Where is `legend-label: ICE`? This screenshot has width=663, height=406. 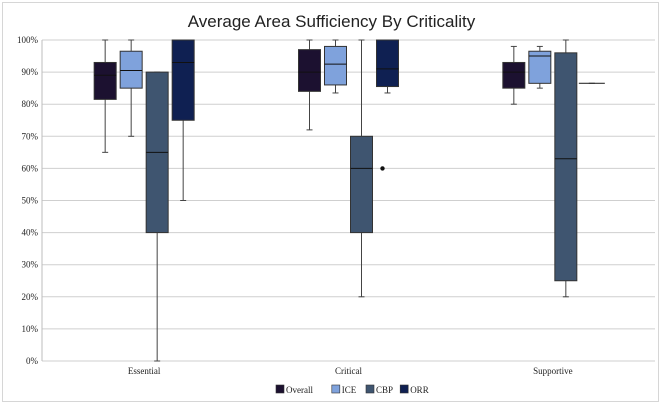
legend-label: ICE is located at coordinates (349, 390).